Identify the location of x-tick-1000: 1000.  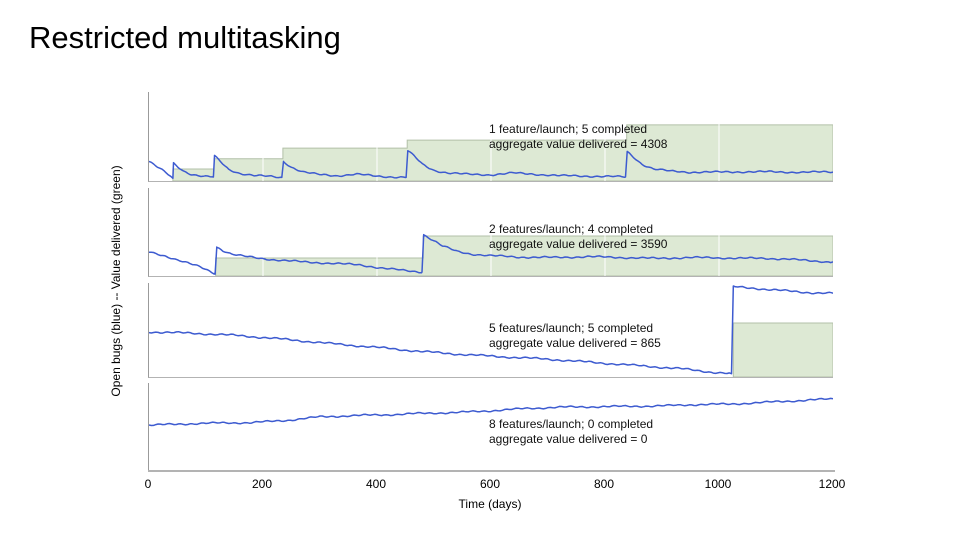
(718, 484).